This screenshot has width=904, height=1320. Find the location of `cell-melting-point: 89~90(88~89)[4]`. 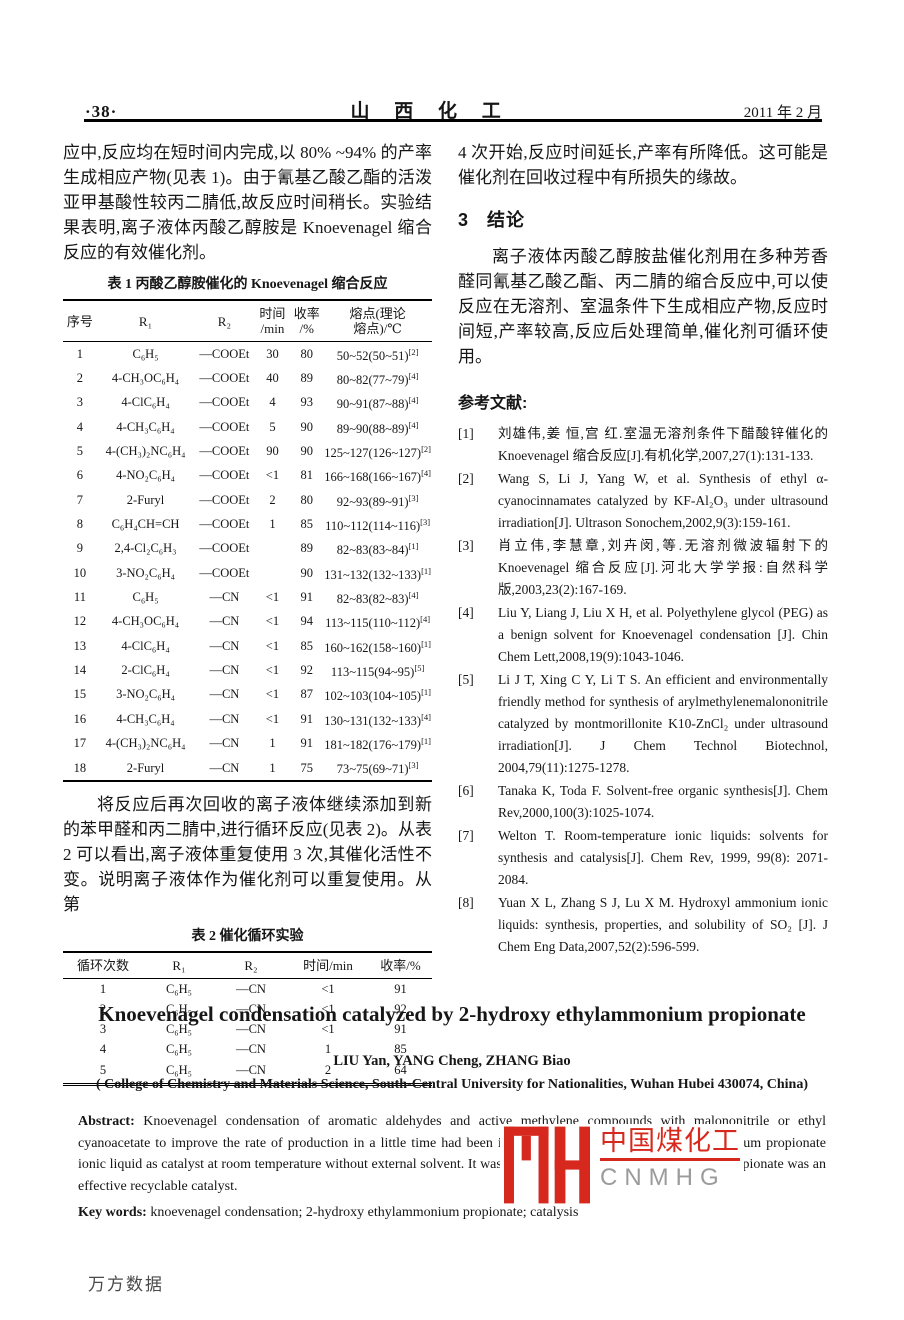

cell-melting-point: 89~90(88~89)[4] is located at coordinates (377, 427).